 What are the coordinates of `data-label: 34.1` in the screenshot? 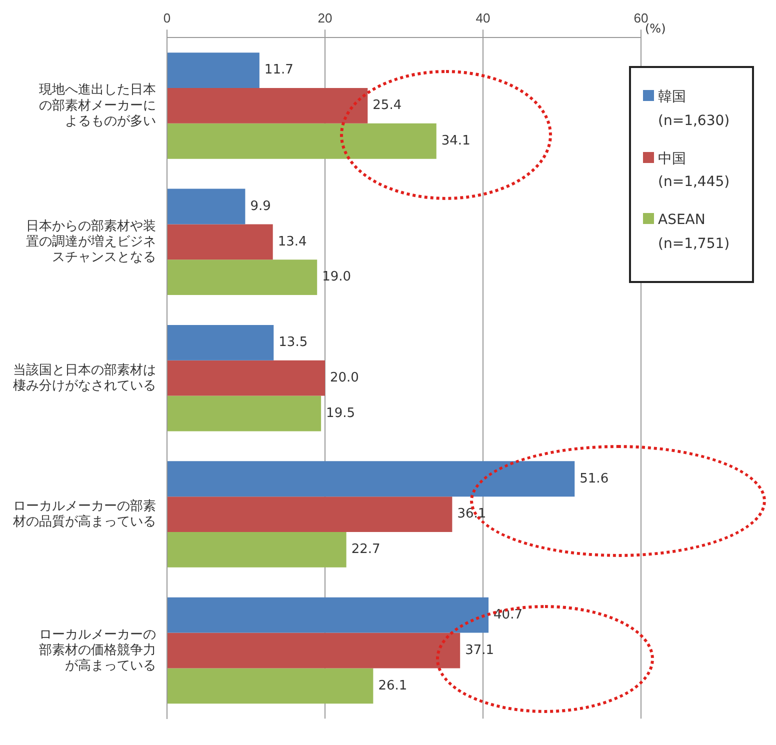 It's located at (455, 140).